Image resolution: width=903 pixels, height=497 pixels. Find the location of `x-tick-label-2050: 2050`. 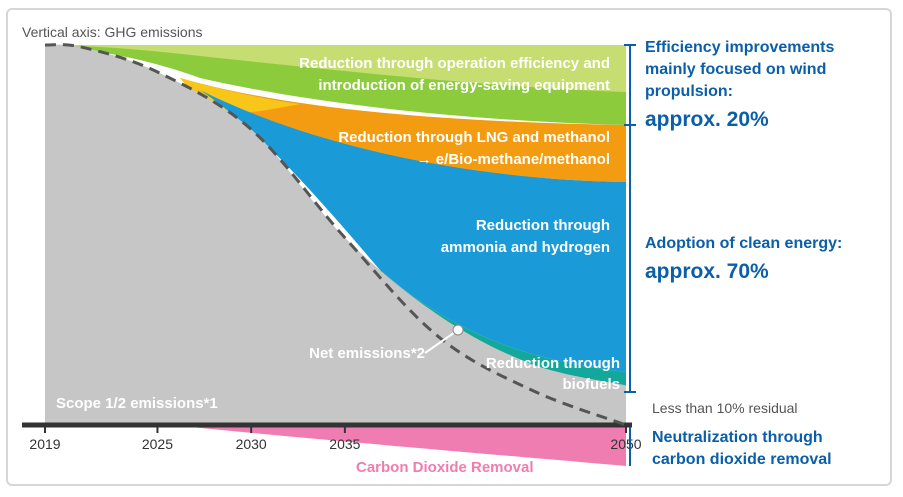

x-tick-label-2050: 2050 is located at coordinates (625, 444).